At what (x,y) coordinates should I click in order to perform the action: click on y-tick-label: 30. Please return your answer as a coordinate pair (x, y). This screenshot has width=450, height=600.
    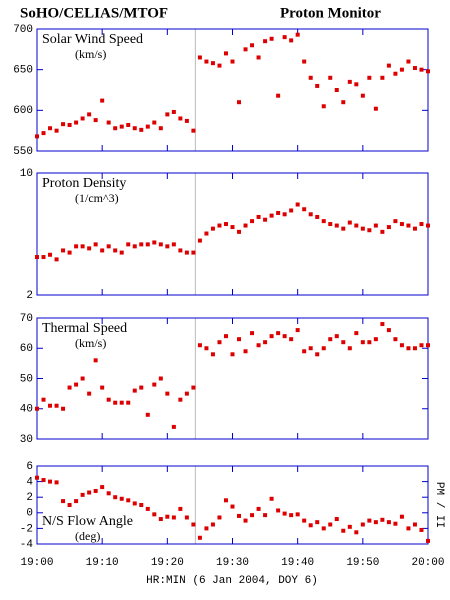
    Looking at the image, I should click on (26, 440).